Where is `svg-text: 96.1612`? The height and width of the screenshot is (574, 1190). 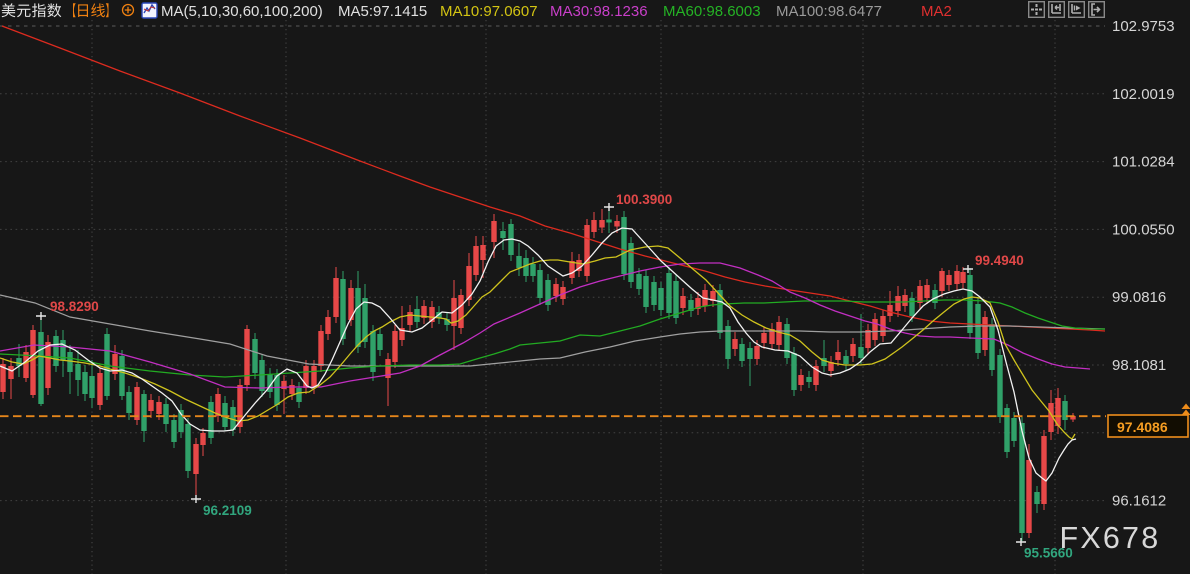 svg-text: 96.1612 is located at coordinates (1139, 501).